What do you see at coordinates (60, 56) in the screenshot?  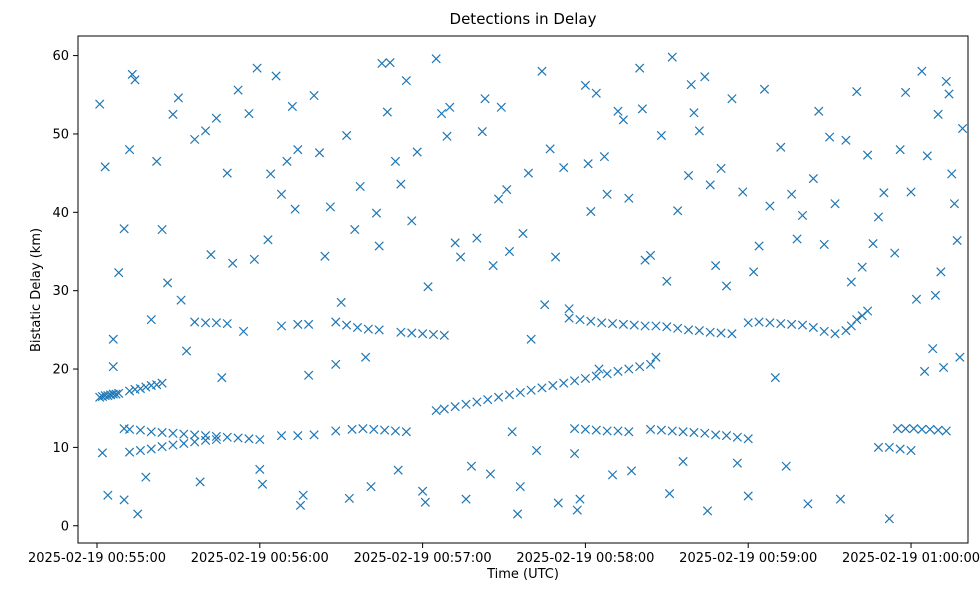 I see `y-tick-label: 60` at bounding box center [60, 56].